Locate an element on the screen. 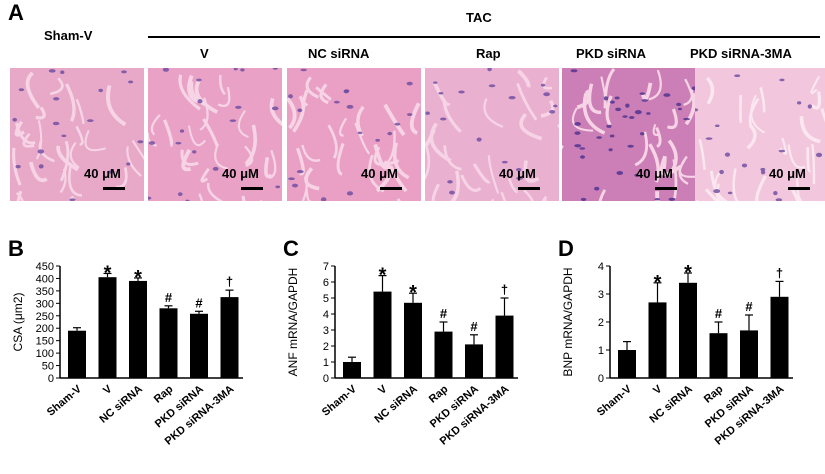 Image resolution: width=825 pixels, height=474 pixels. column-label-v: V is located at coordinates (204, 53).